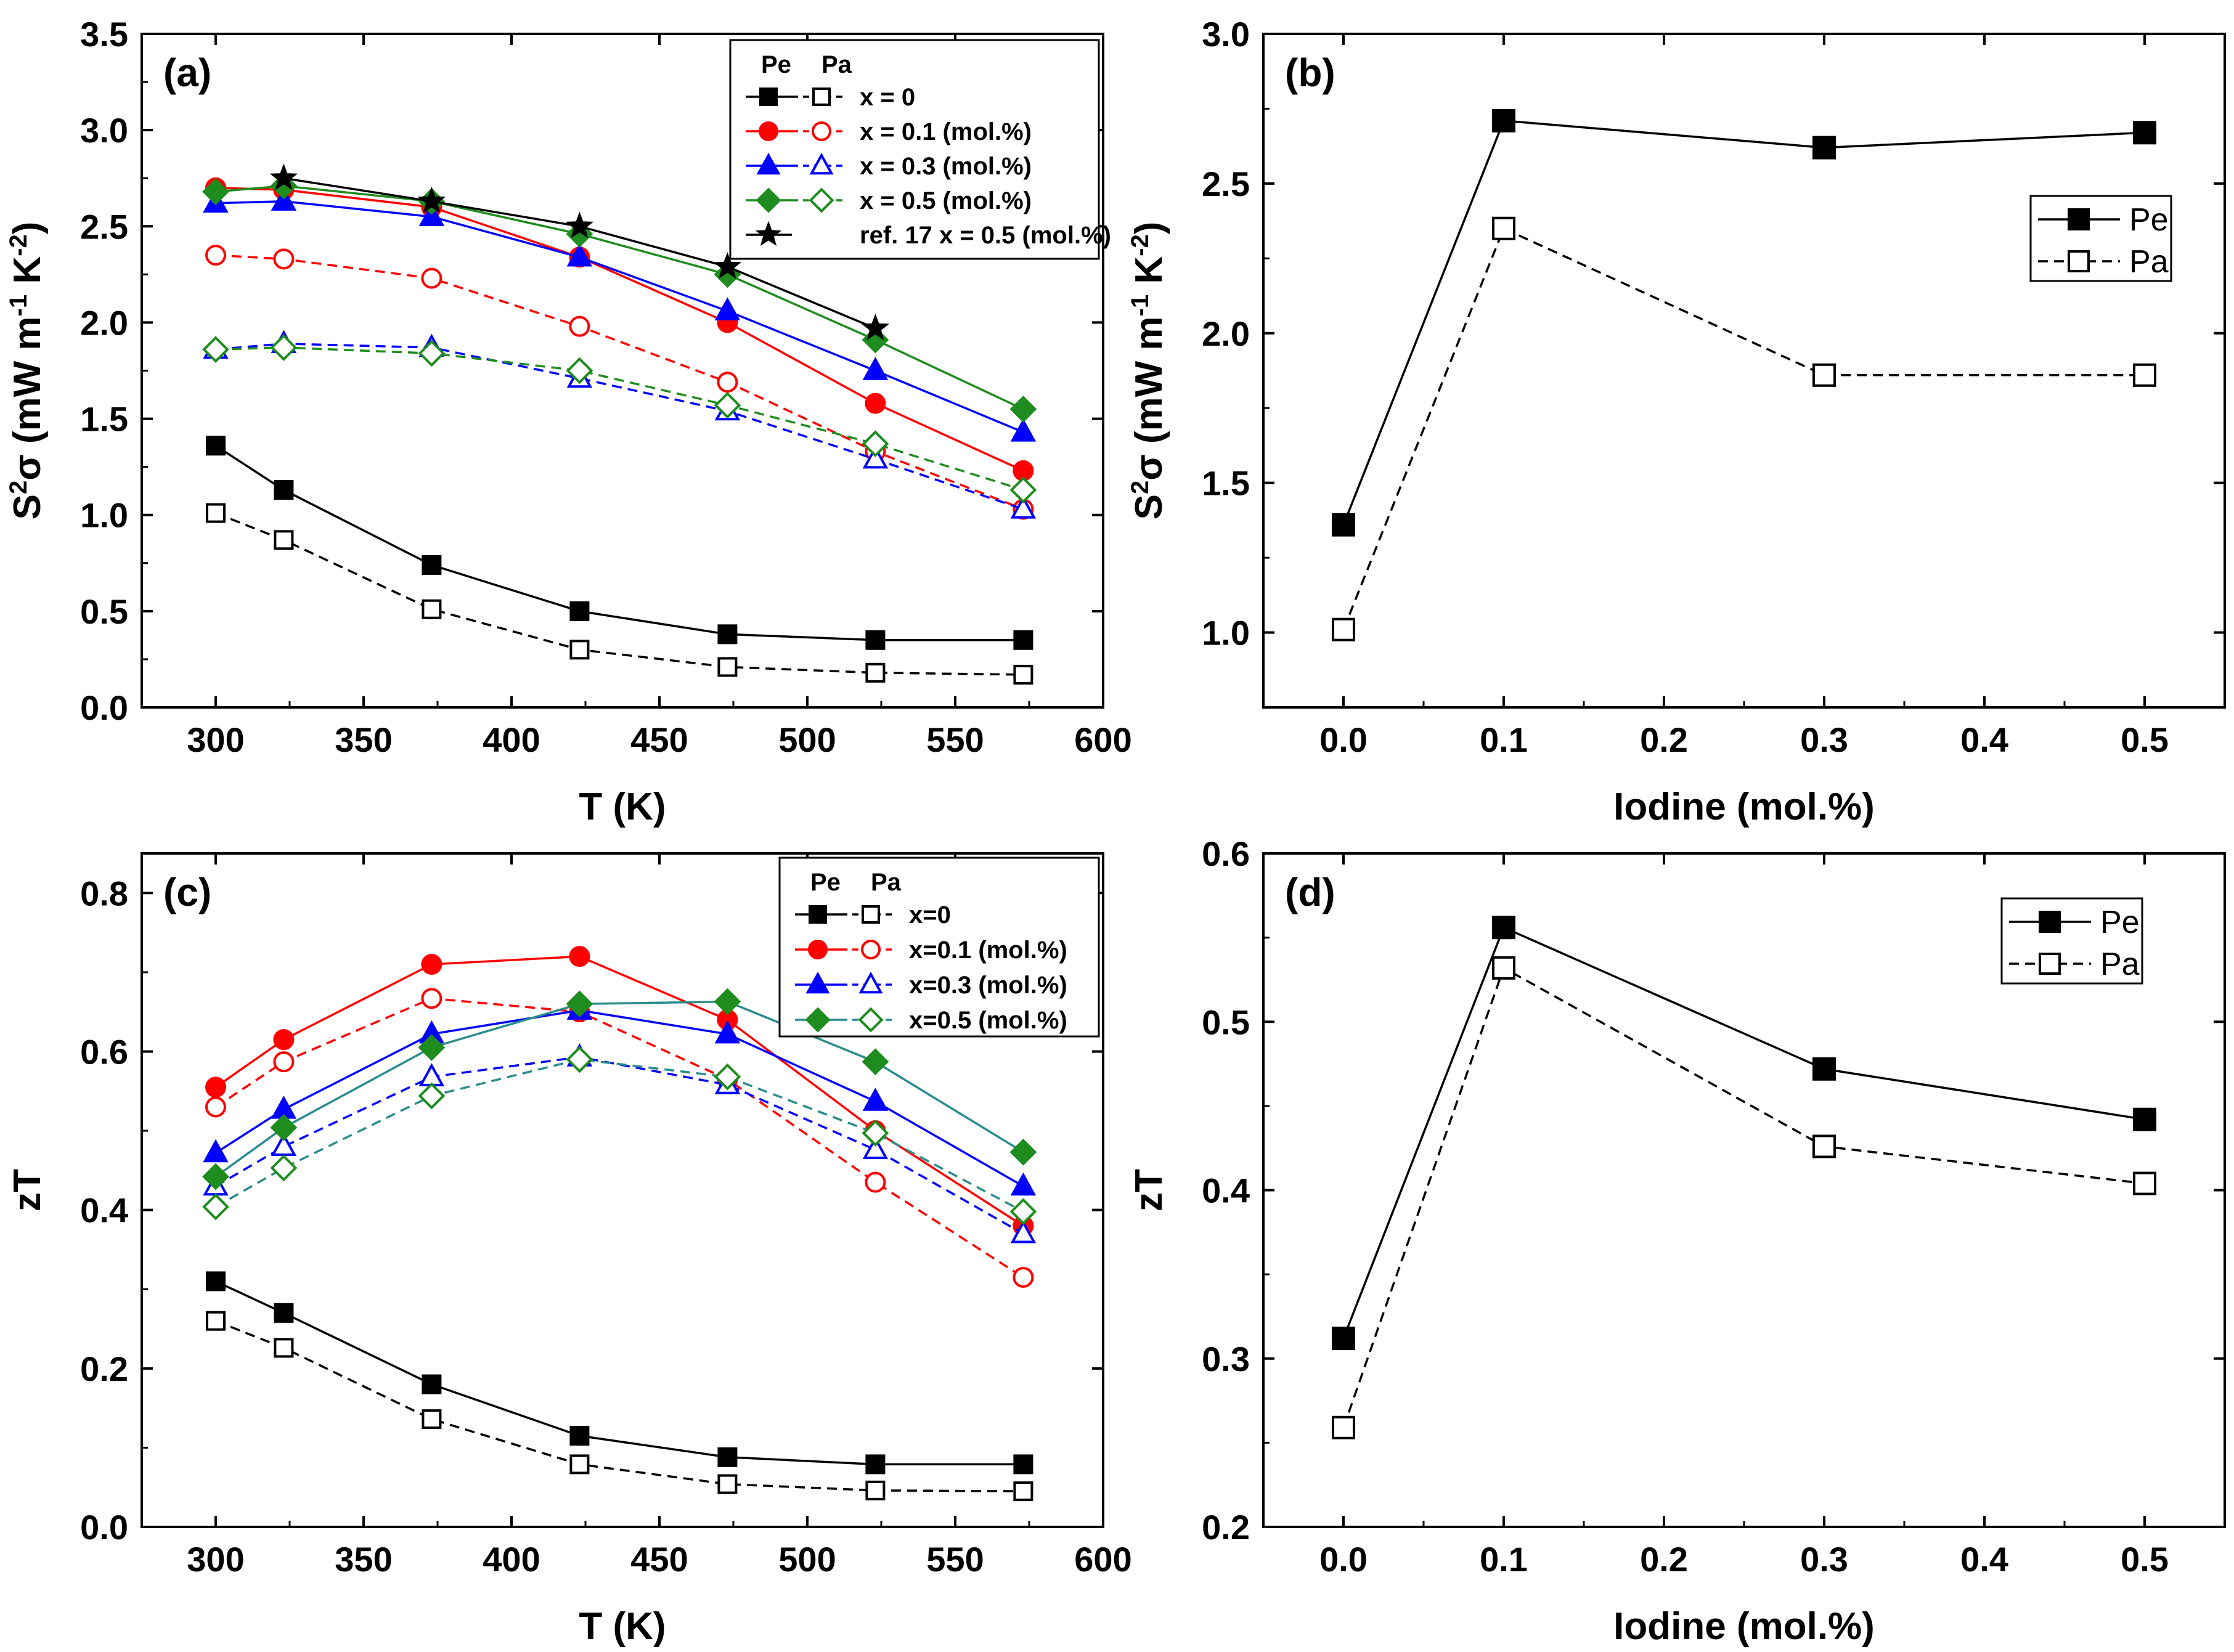 Image resolution: width=2234 pixels, height=1652 pixels. What do you see at coordinates (2145, 739) in the screenshot?
I see `x-tick-label: 0.5` at bounding box center [2145, 739].